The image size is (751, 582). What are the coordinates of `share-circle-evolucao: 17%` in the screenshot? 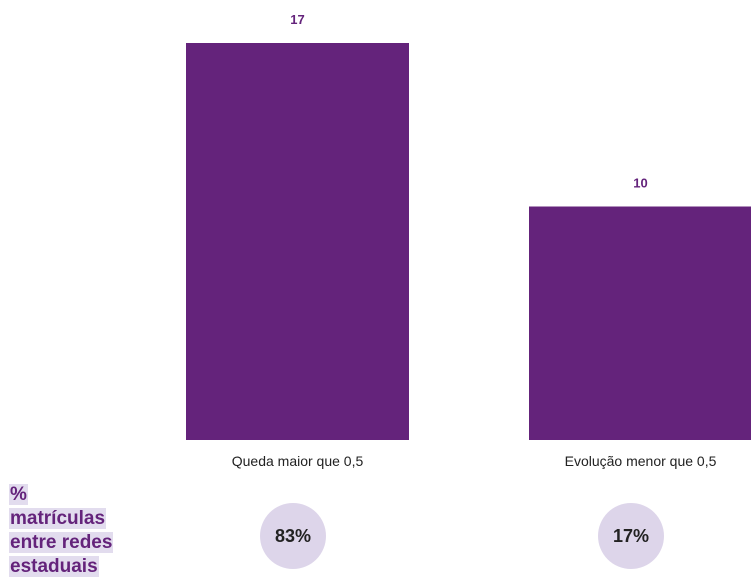 It's located at (631, 536).